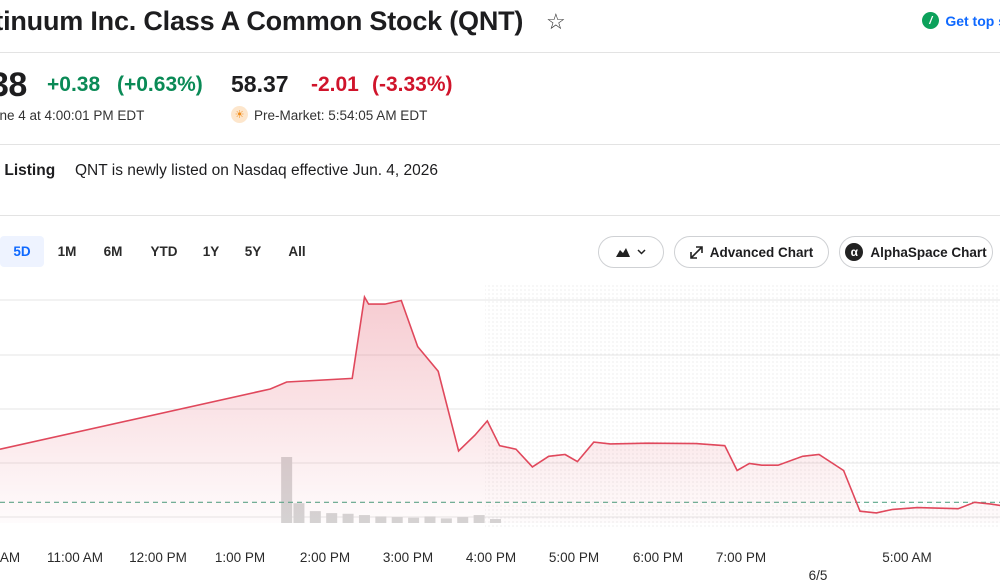 The height and width of the screenshot is (585, 1000). Describe the element at coordinates (696, 252) in the screenshot. I see `expand-icon` at that location.